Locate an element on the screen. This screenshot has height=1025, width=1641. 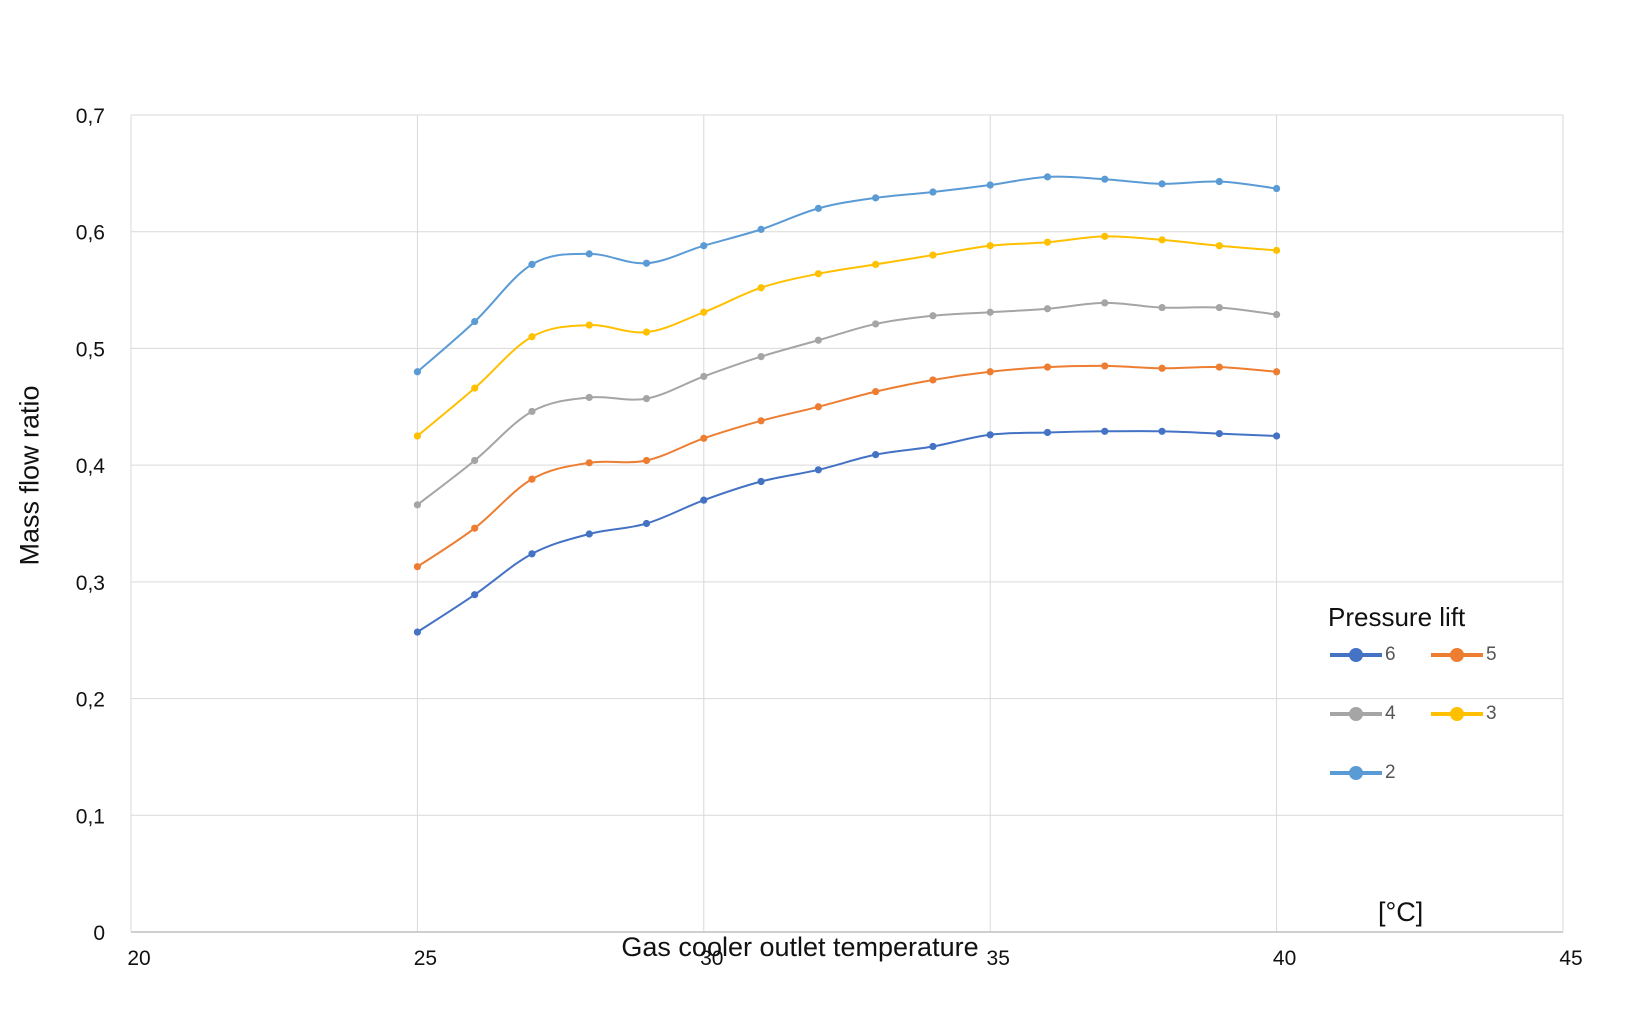
y-tick-label: 0,3 is located at coordinates (90, 583).